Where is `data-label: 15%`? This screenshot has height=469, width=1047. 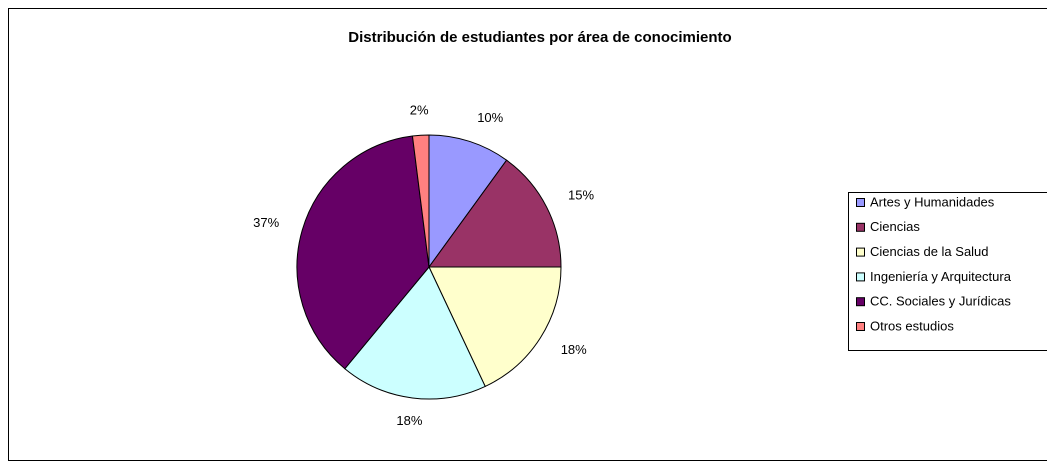
data-label: 15% is located at coordinates (581, 195).